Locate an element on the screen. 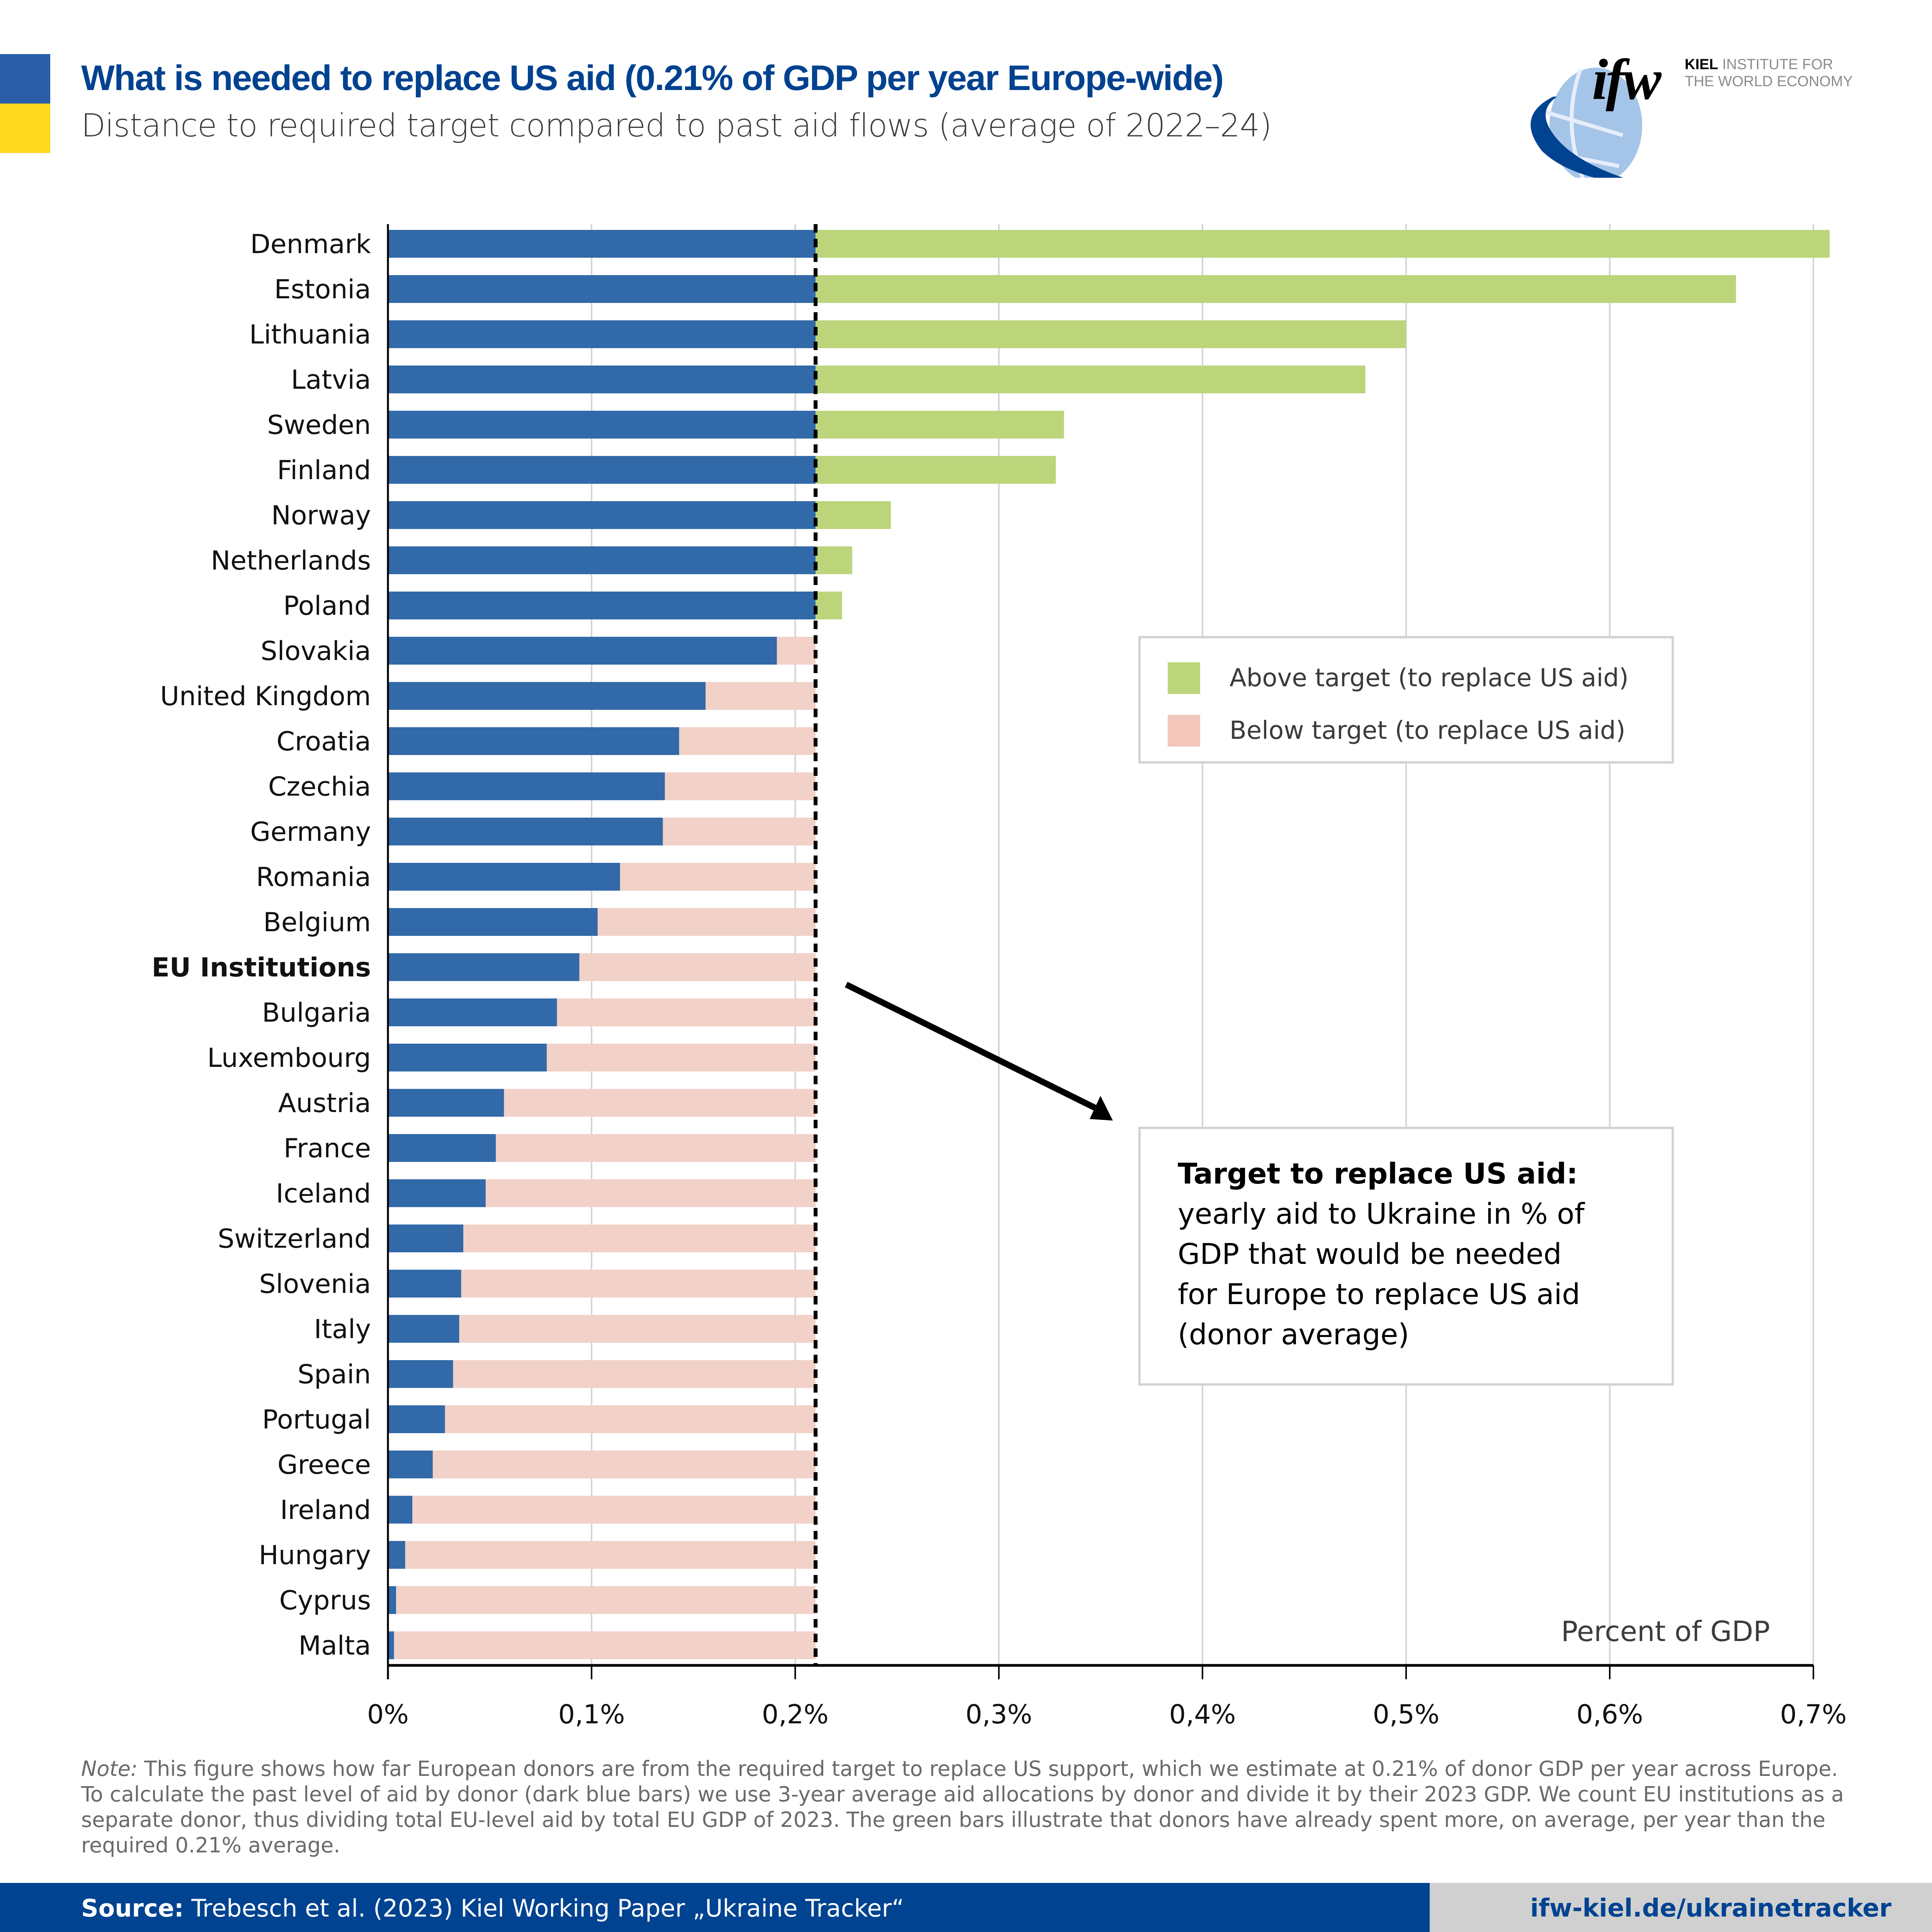  category-label: Germany is located at coordinates (310, 832).